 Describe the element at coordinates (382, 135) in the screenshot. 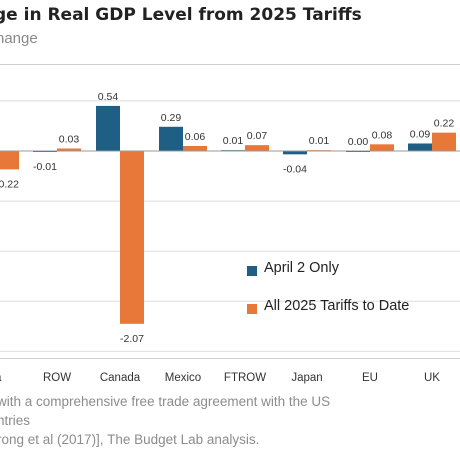

I see `data-label-all-2025-tariffs-to-date-eu: 0.08` at that location.